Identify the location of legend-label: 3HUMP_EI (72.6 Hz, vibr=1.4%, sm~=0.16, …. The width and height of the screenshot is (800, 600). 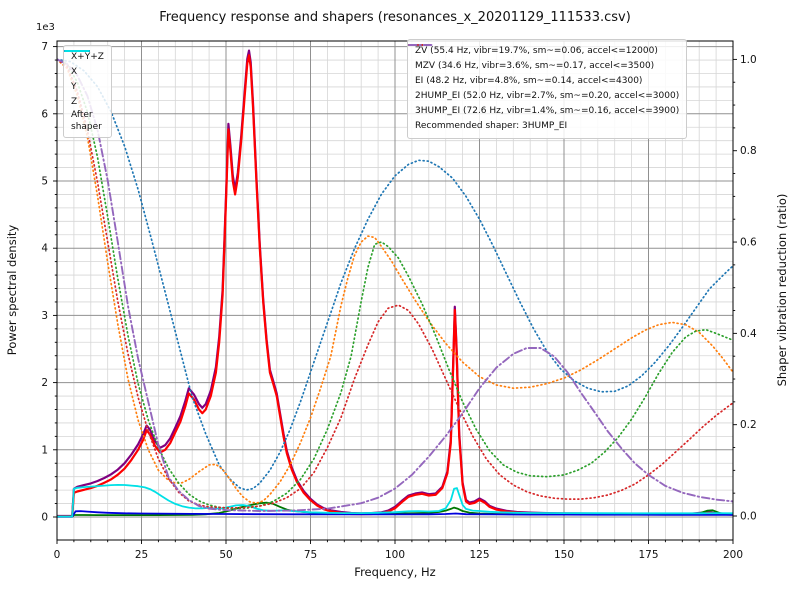
(547, 110).